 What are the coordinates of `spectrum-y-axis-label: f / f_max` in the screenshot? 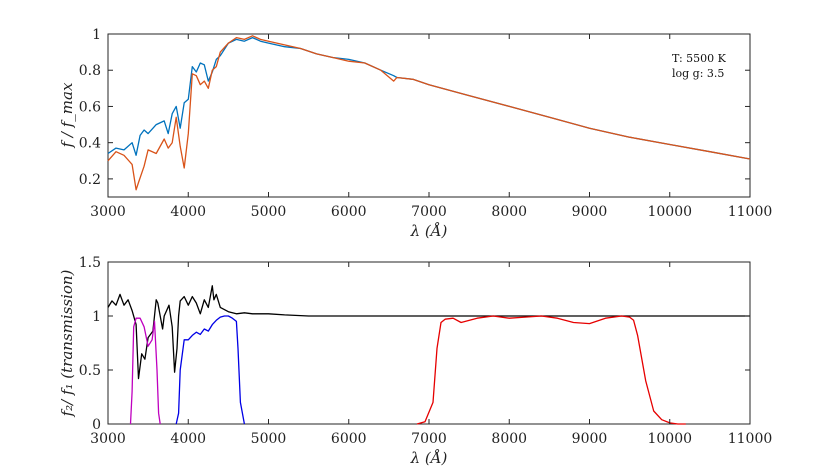 It's located at (67, 115).